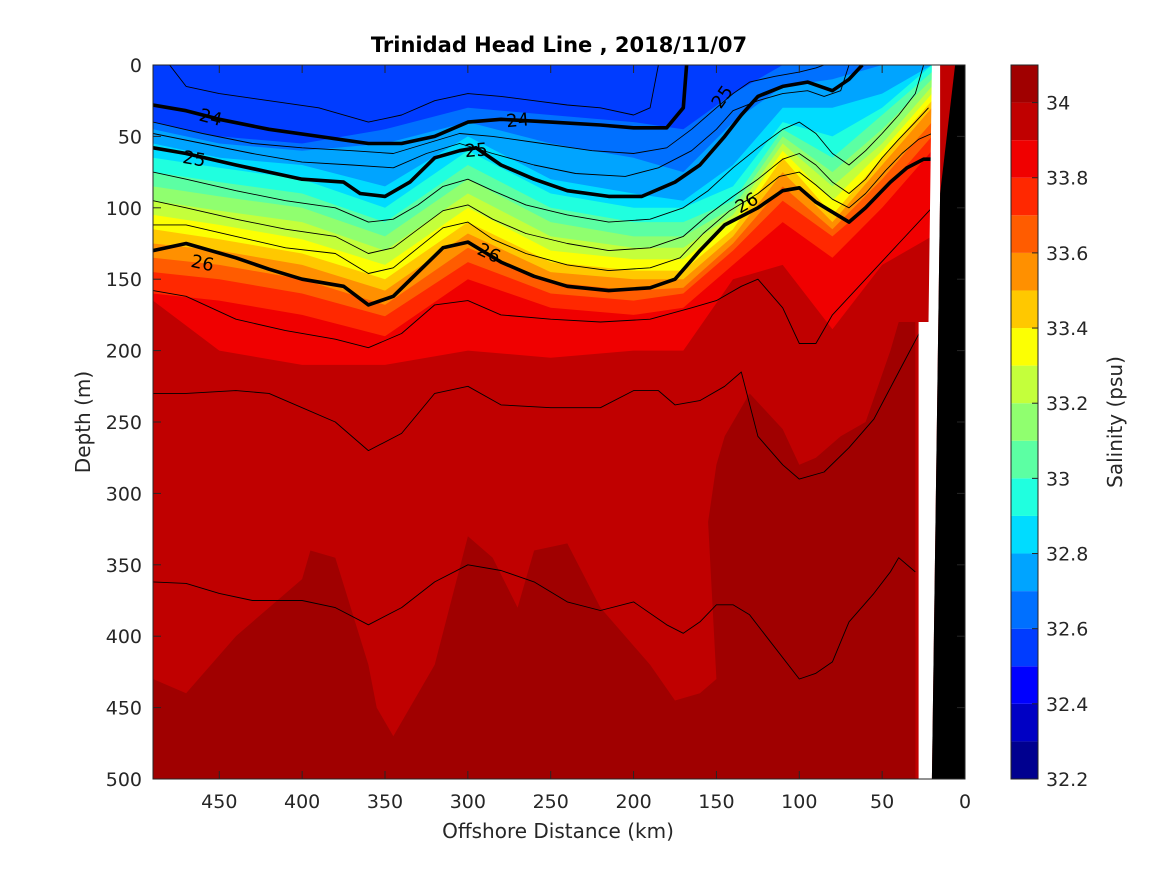  I want to click on density-label-group-3: 25, so click(476, 150).